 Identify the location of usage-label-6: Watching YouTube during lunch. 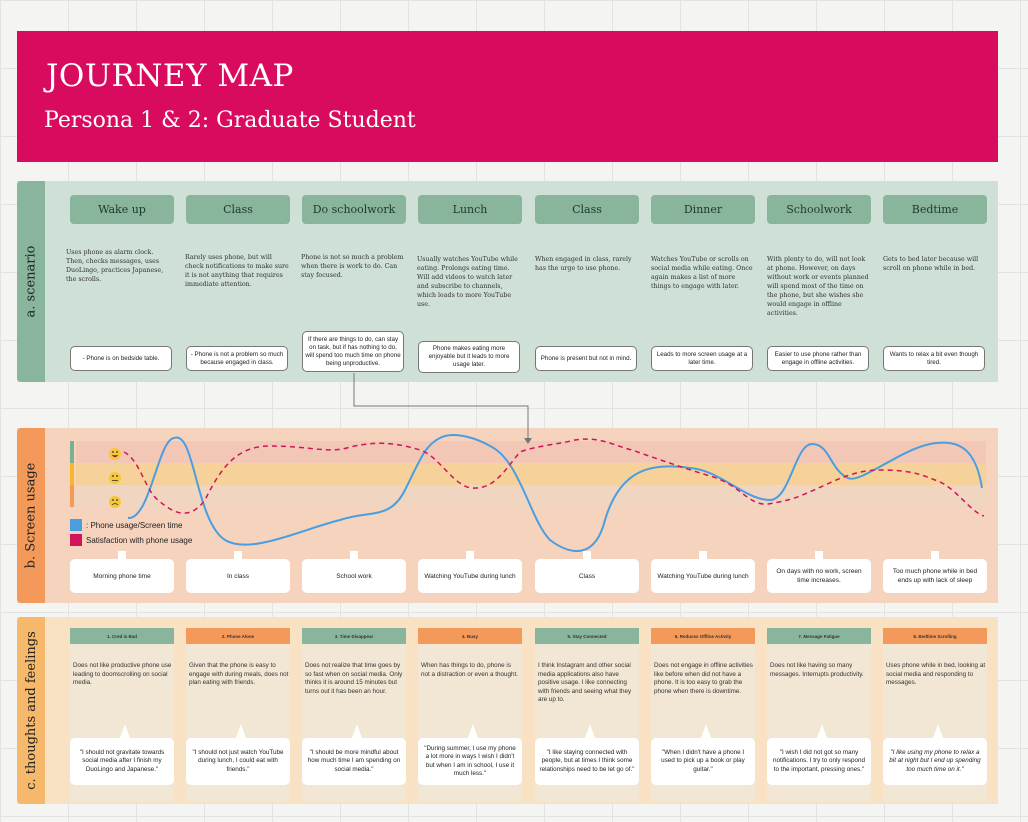
(703, 572).